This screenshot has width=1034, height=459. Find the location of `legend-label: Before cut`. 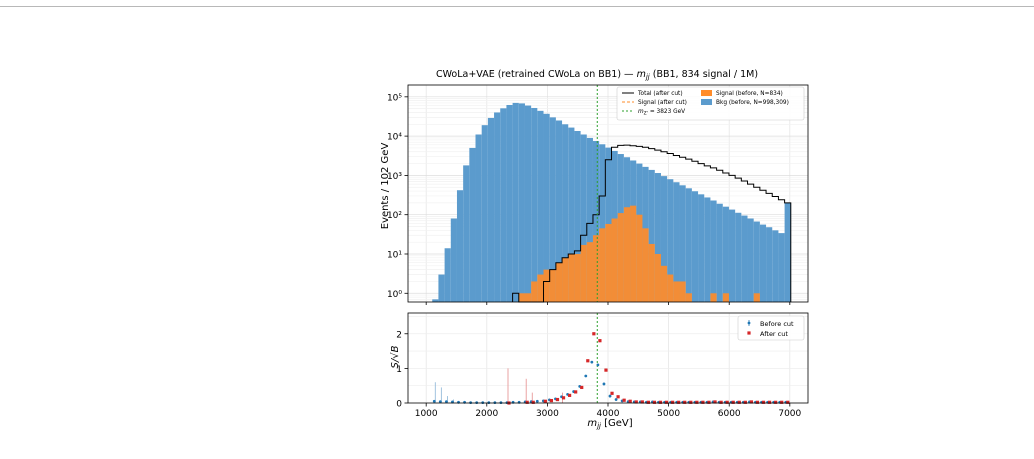

legend-label: Before cut is located at coordinates (777, 324).